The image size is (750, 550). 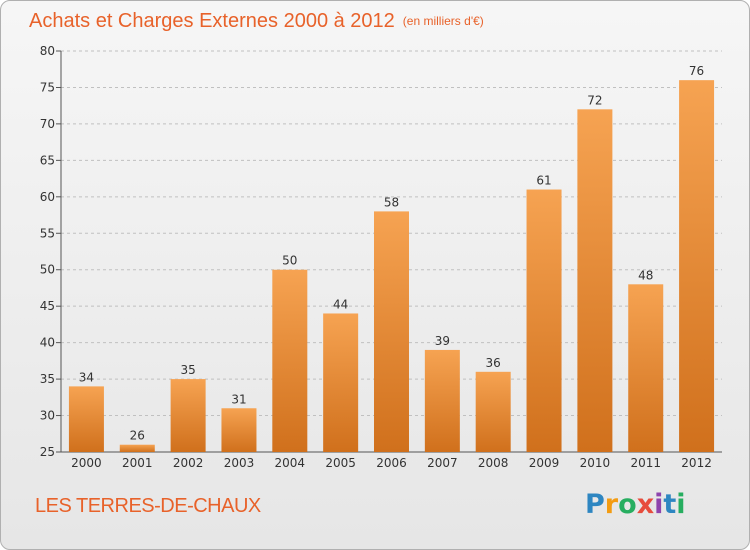 What do you see at coordinates (543, 181) in the screenshot?
I see `bar-value-label: 61` at bounding box center [543, 181].